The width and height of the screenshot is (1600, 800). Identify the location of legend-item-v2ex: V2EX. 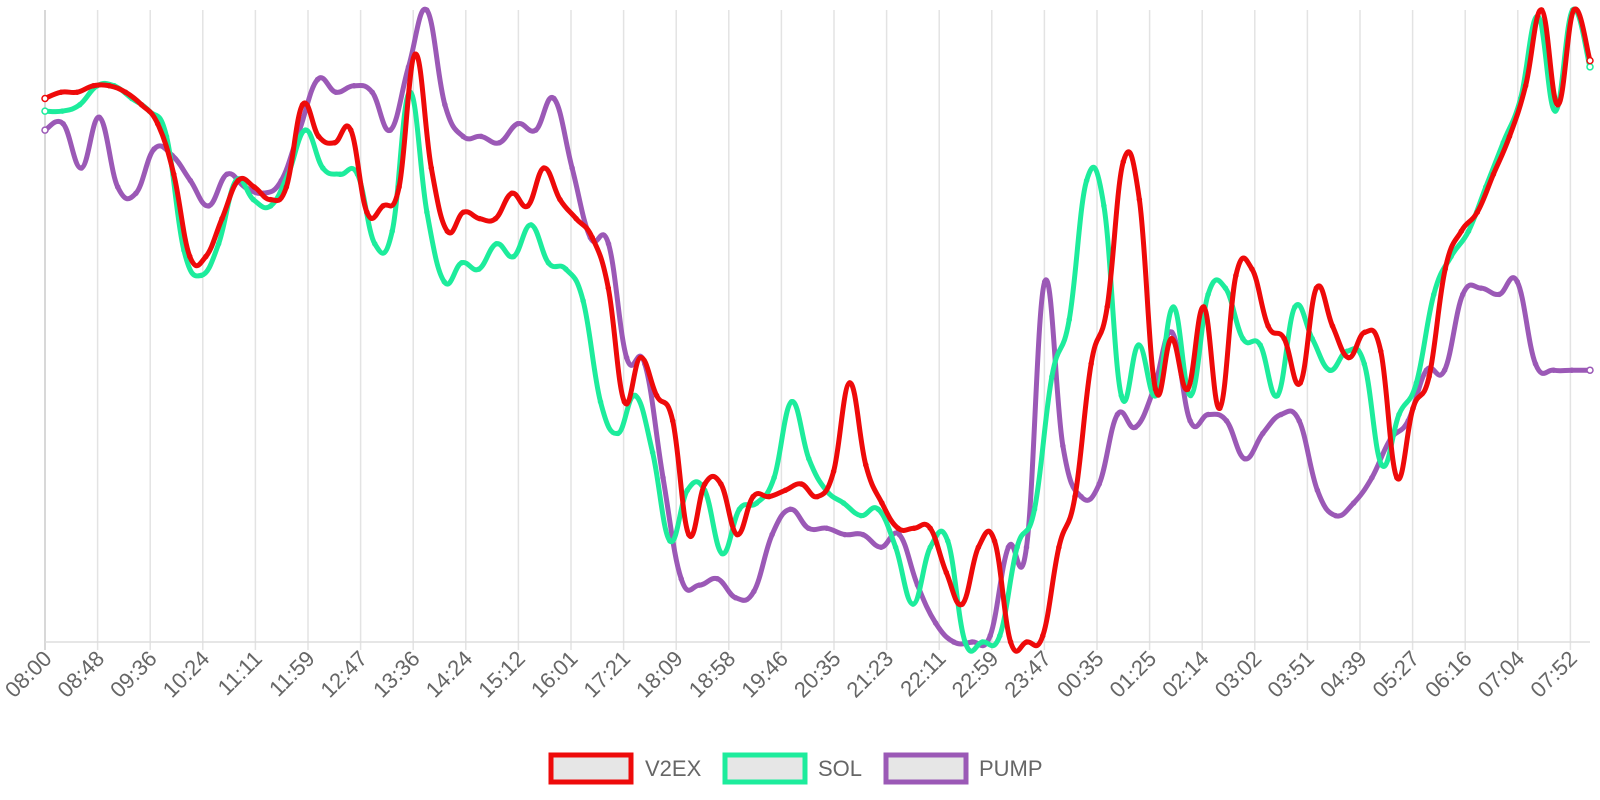
(625, 768).